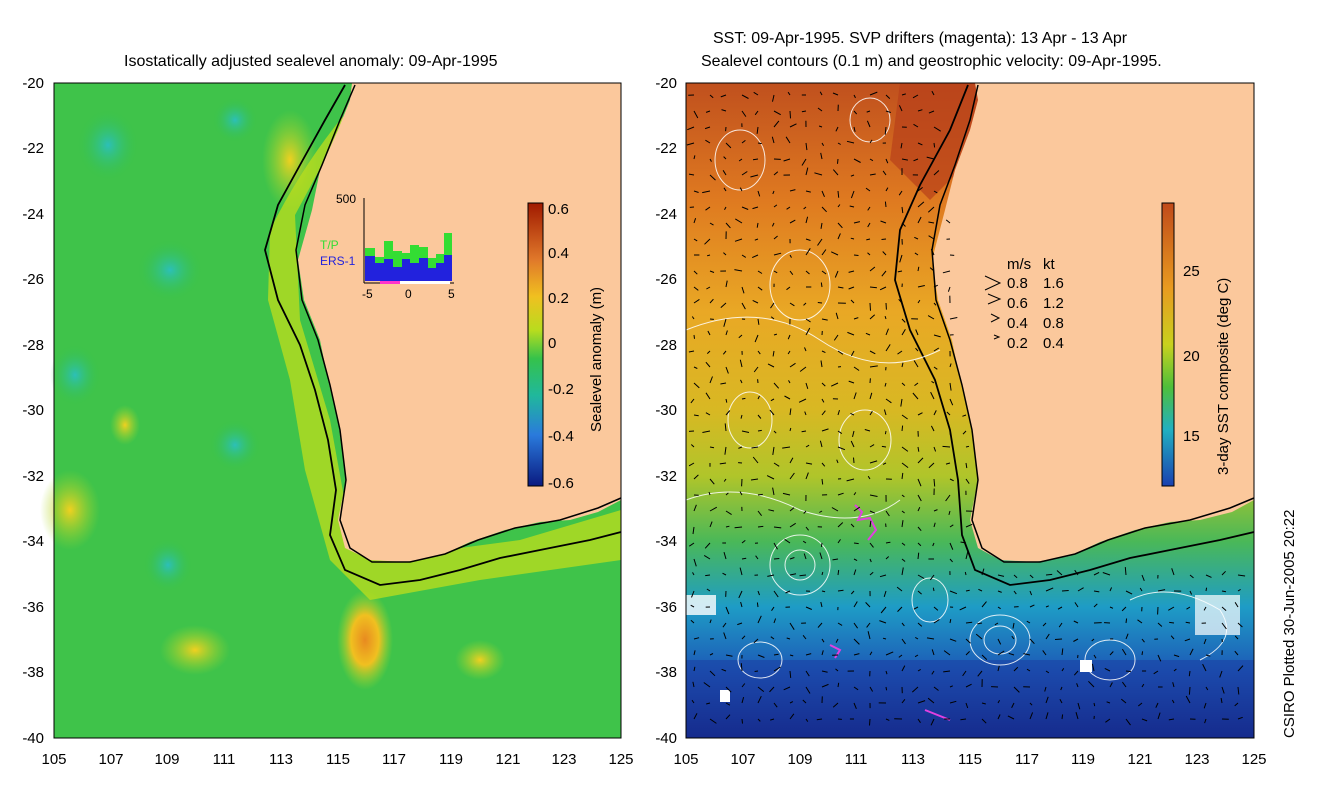 The width and height of the screenshot is (1320, 810). Describe the element at coordinates (666, 214) in the screenshot. I see `right-lat-tick: -24` at that location.